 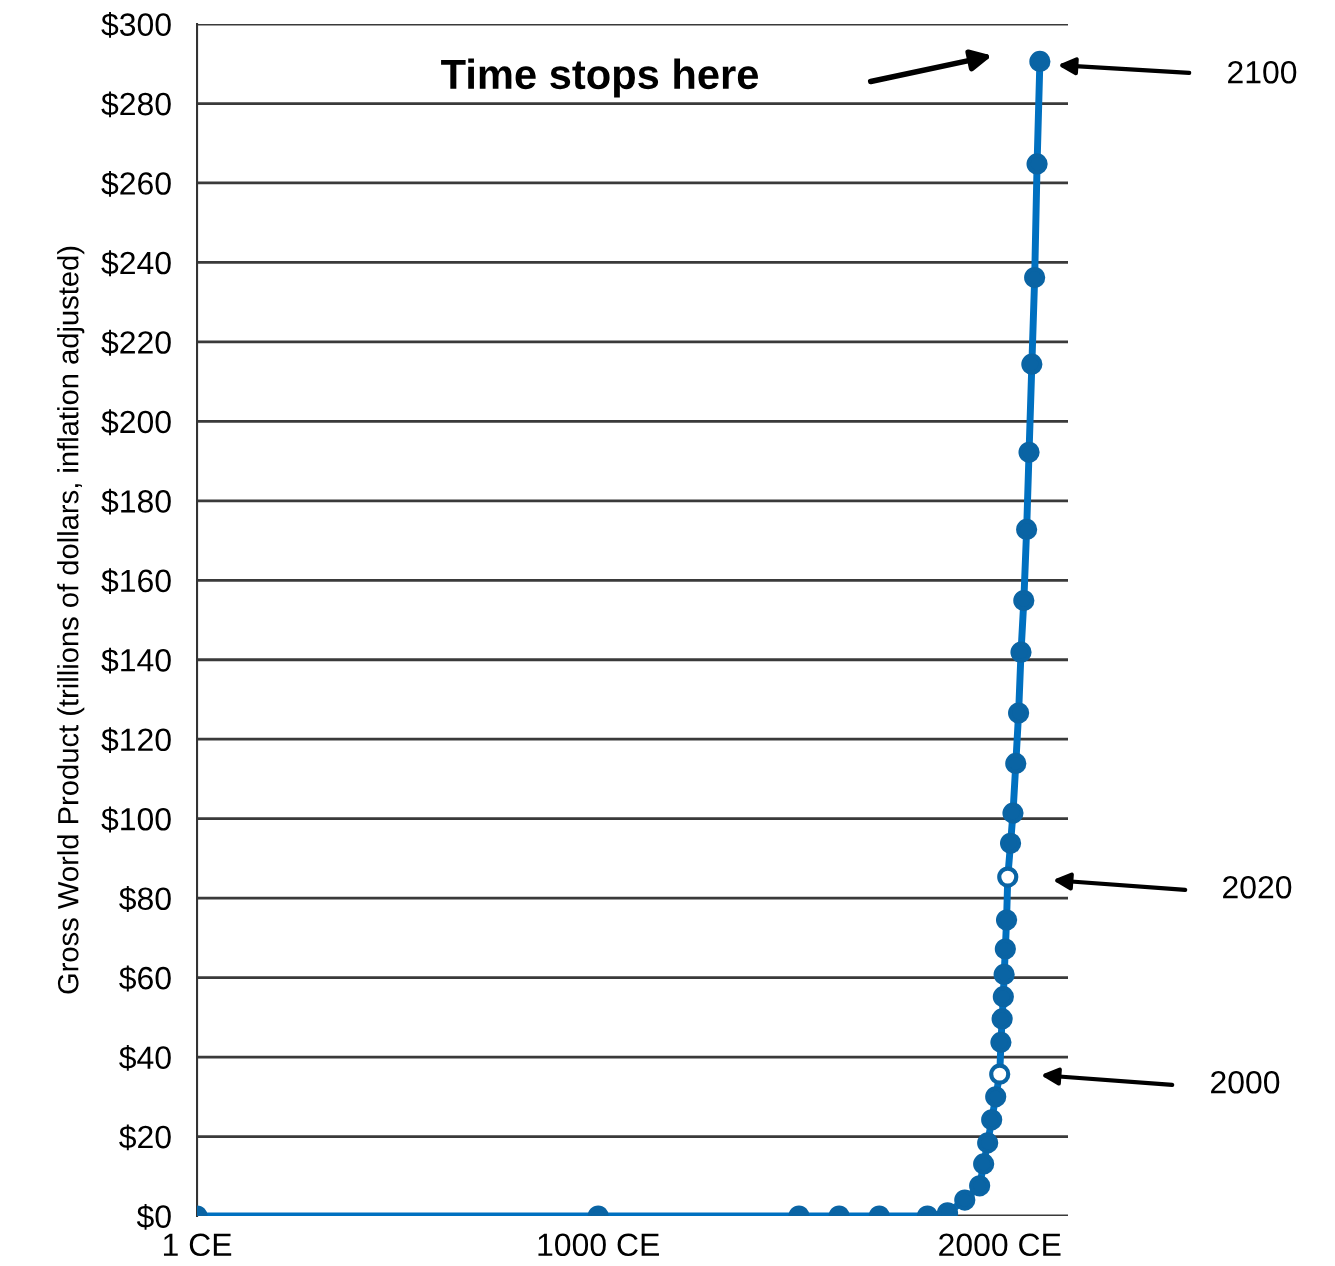 I want to click on y-tick-label: $240, so click(x=136, y=263).